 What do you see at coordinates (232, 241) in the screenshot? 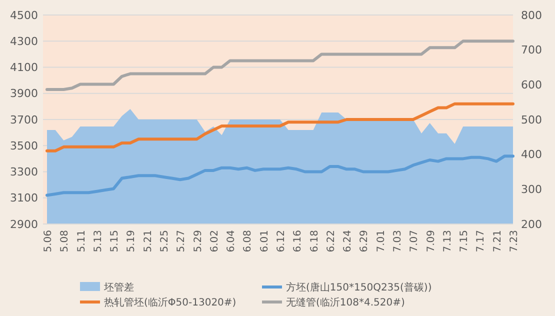
I see `x-tick-label: 6.04` at bounding box center [232, 241].